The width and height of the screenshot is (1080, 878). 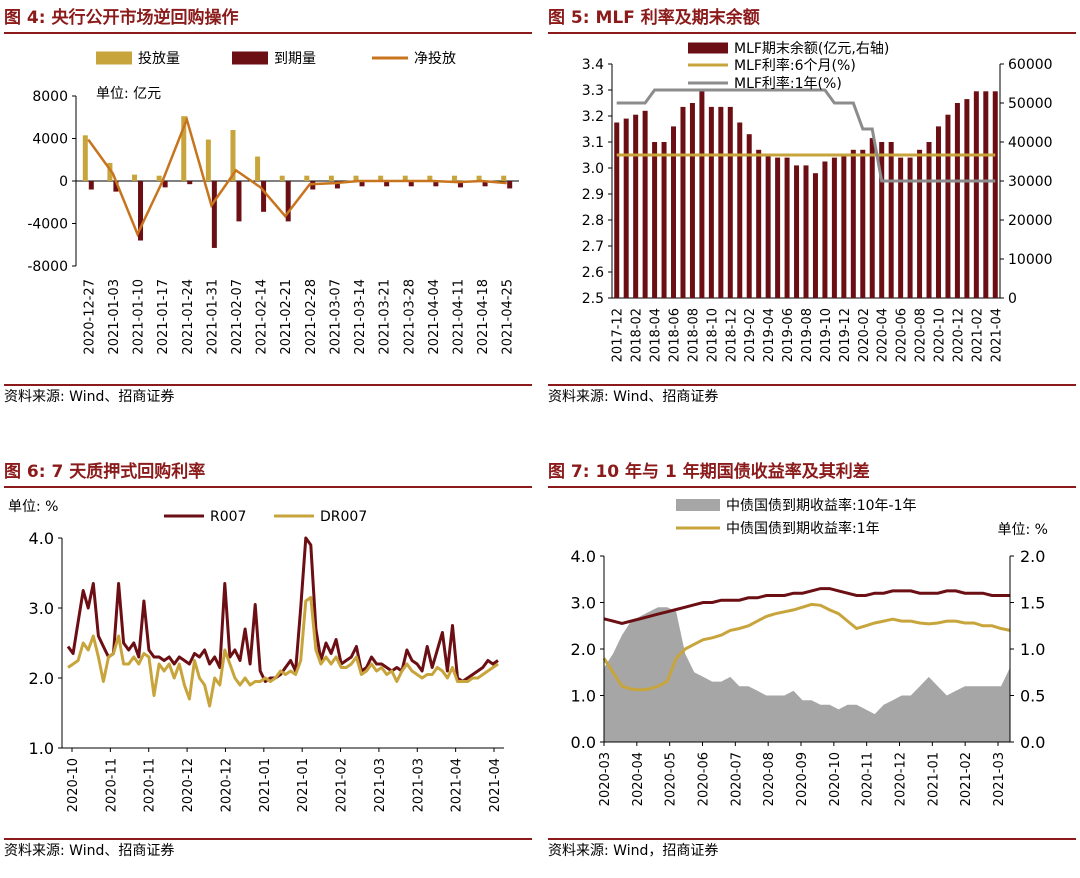 What do you see at coordinates (114, 58) in the screenshot?
I see `legend-injection-swatch` at bounding box center [114, 58].